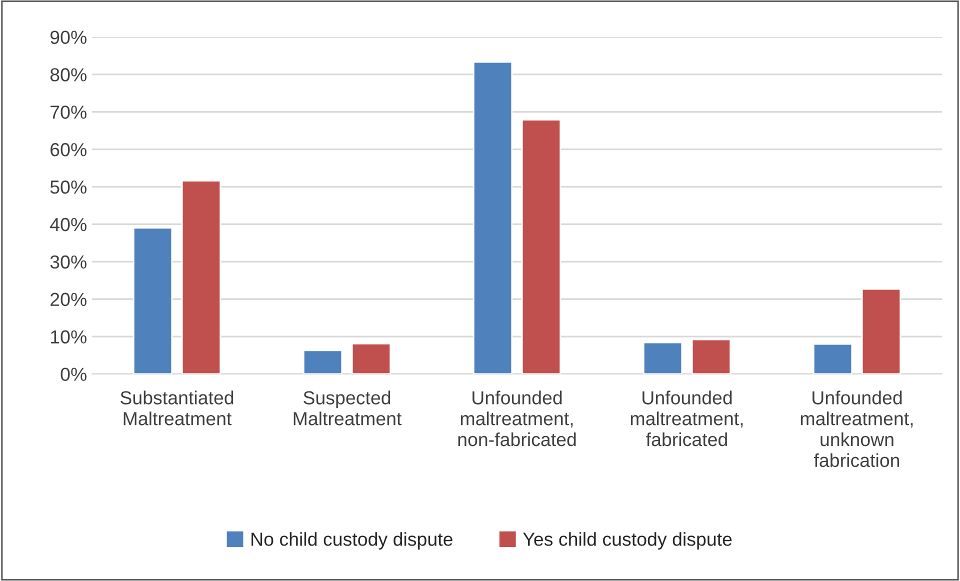 This screenshot has height=581, width=960. Describe the element at coordinates (177, 408) in the screenshot. I see `x-tick-label: Substantiated Maltreatment` at that location.